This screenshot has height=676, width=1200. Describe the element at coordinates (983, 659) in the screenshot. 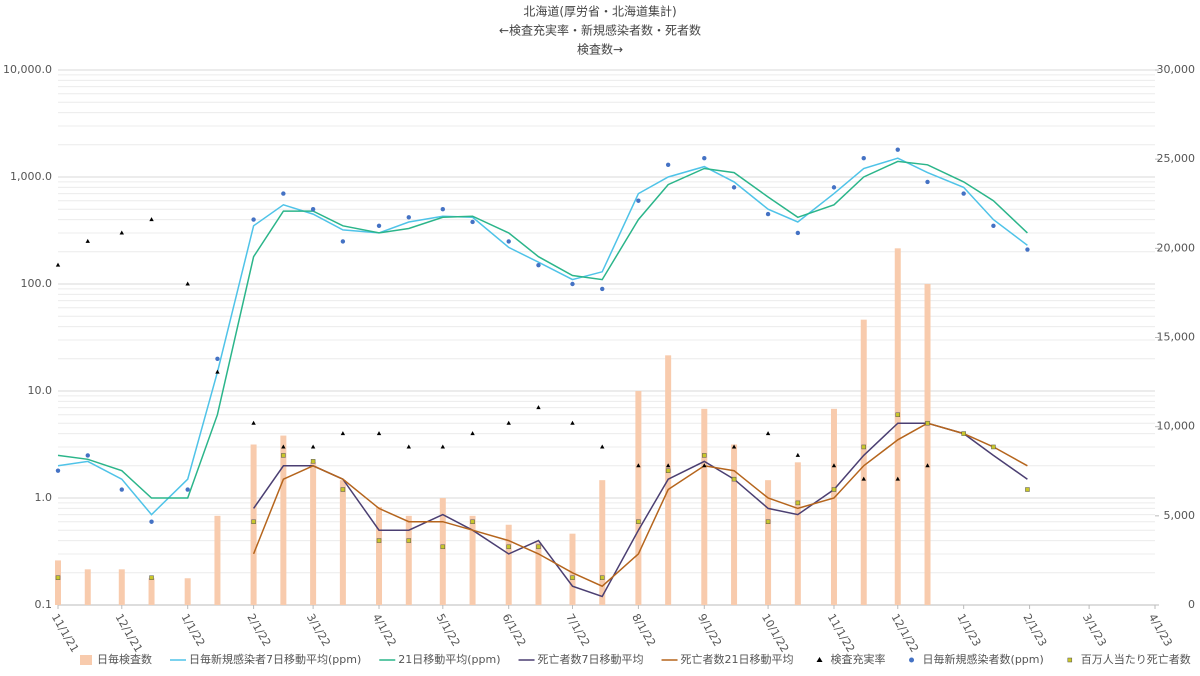

I see `legend-label: 日毎新規感染者数(ppm)` at that location.